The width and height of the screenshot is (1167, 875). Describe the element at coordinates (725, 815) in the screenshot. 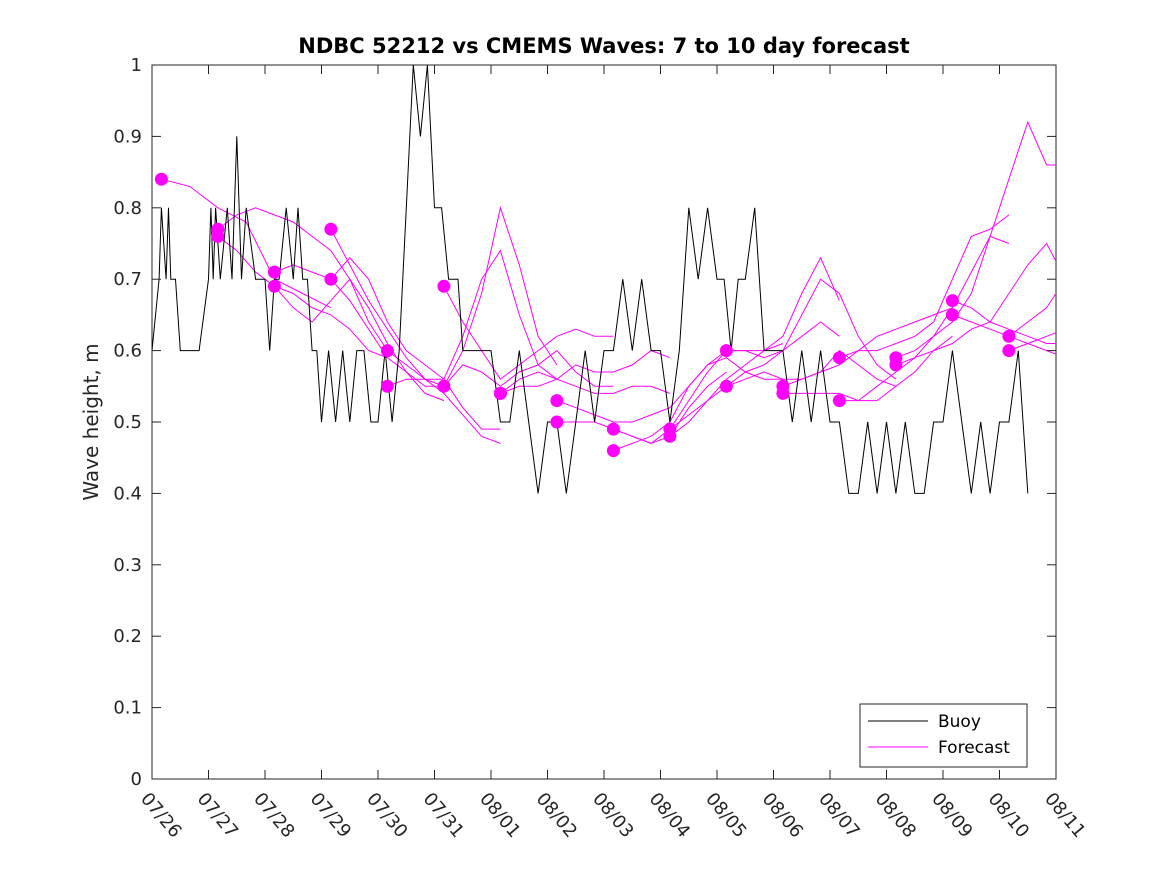

I see `x-tick-label: 08/05` at that location.